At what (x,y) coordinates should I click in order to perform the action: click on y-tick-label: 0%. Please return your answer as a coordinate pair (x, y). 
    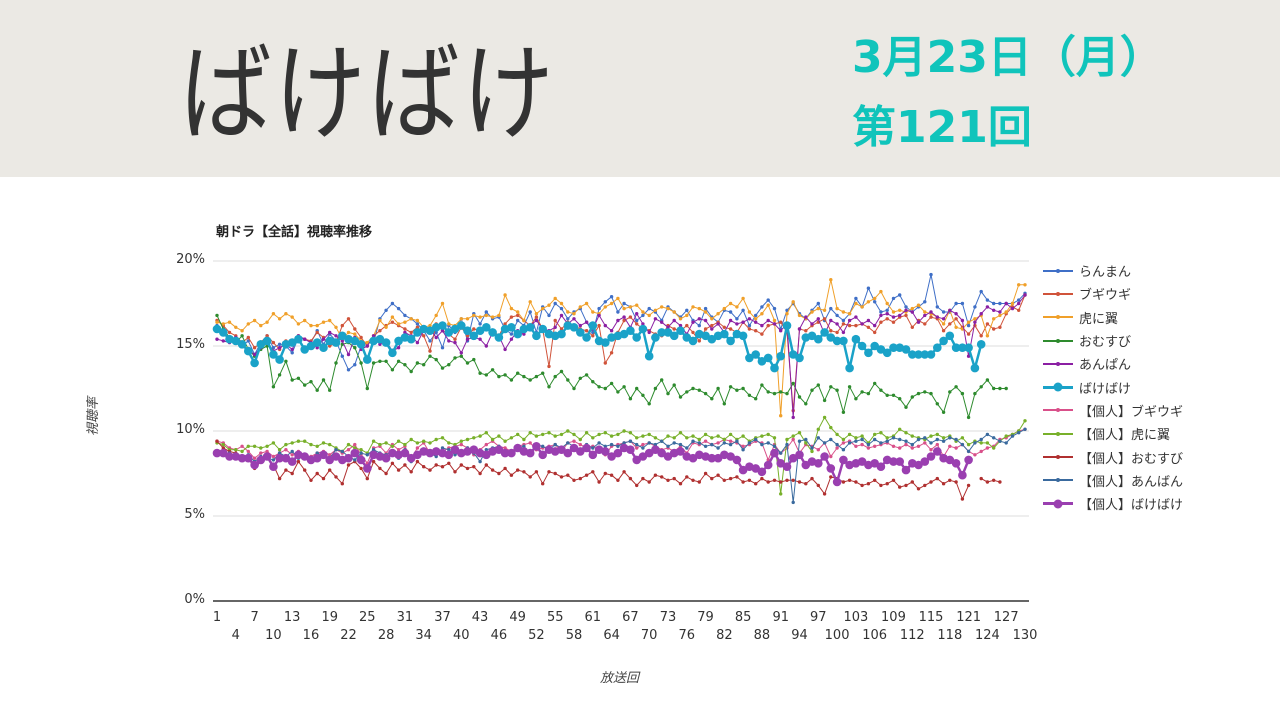
    Looking at the image, I should click on (194, 599).